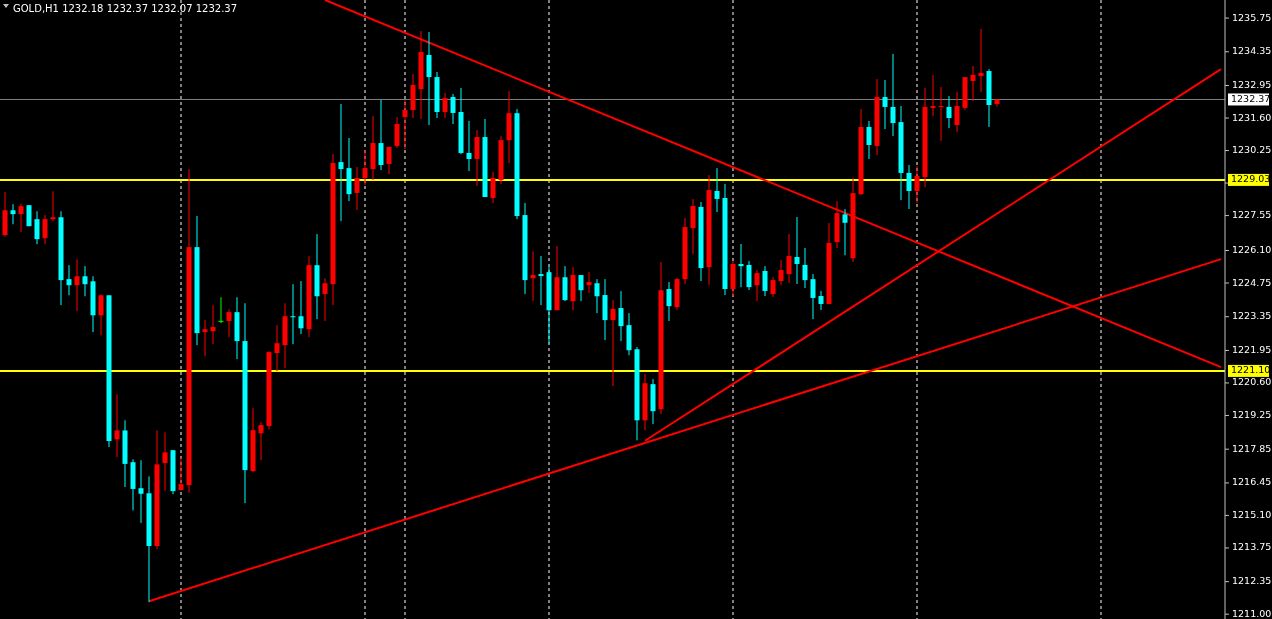 This screenshot has width=1272, height=619. Describe the element at coordinates (1252, 349) in the screenshot. I see `y-tick-label: 1221.95` at that location.